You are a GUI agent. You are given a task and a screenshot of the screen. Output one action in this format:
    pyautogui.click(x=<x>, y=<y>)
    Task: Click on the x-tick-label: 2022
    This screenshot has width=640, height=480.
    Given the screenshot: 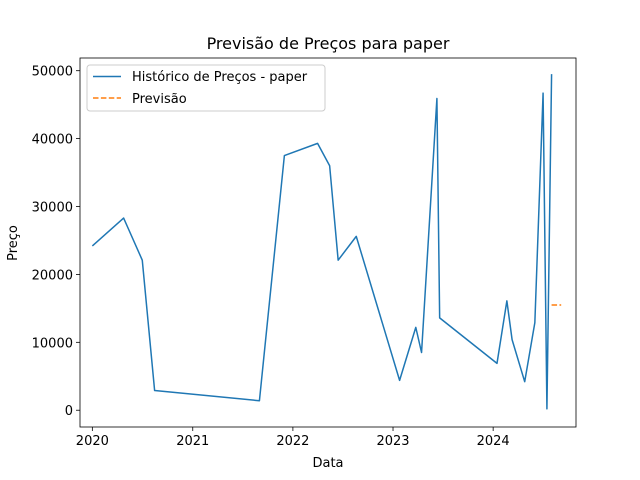 What is the action you would take?
    pyautogui.click(x=292, y=441)
    